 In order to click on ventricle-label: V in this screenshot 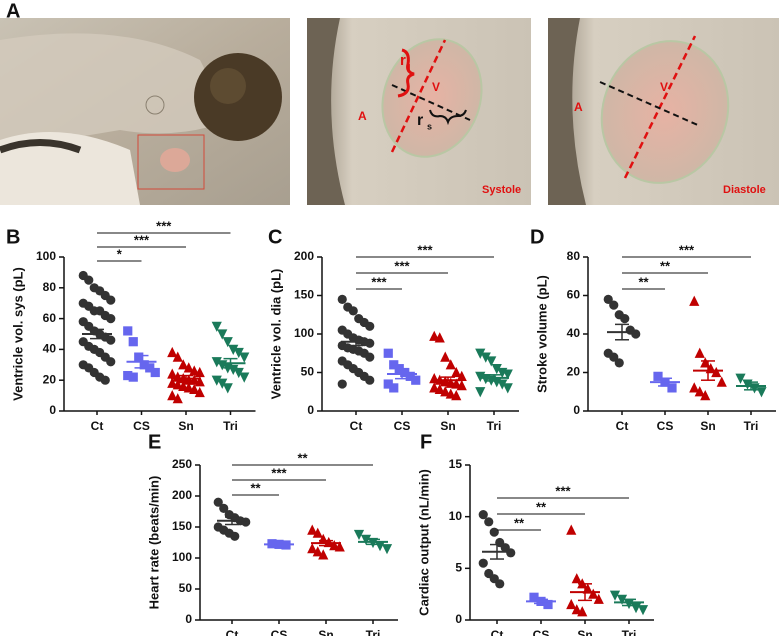, I will do `click(664, 87)`.